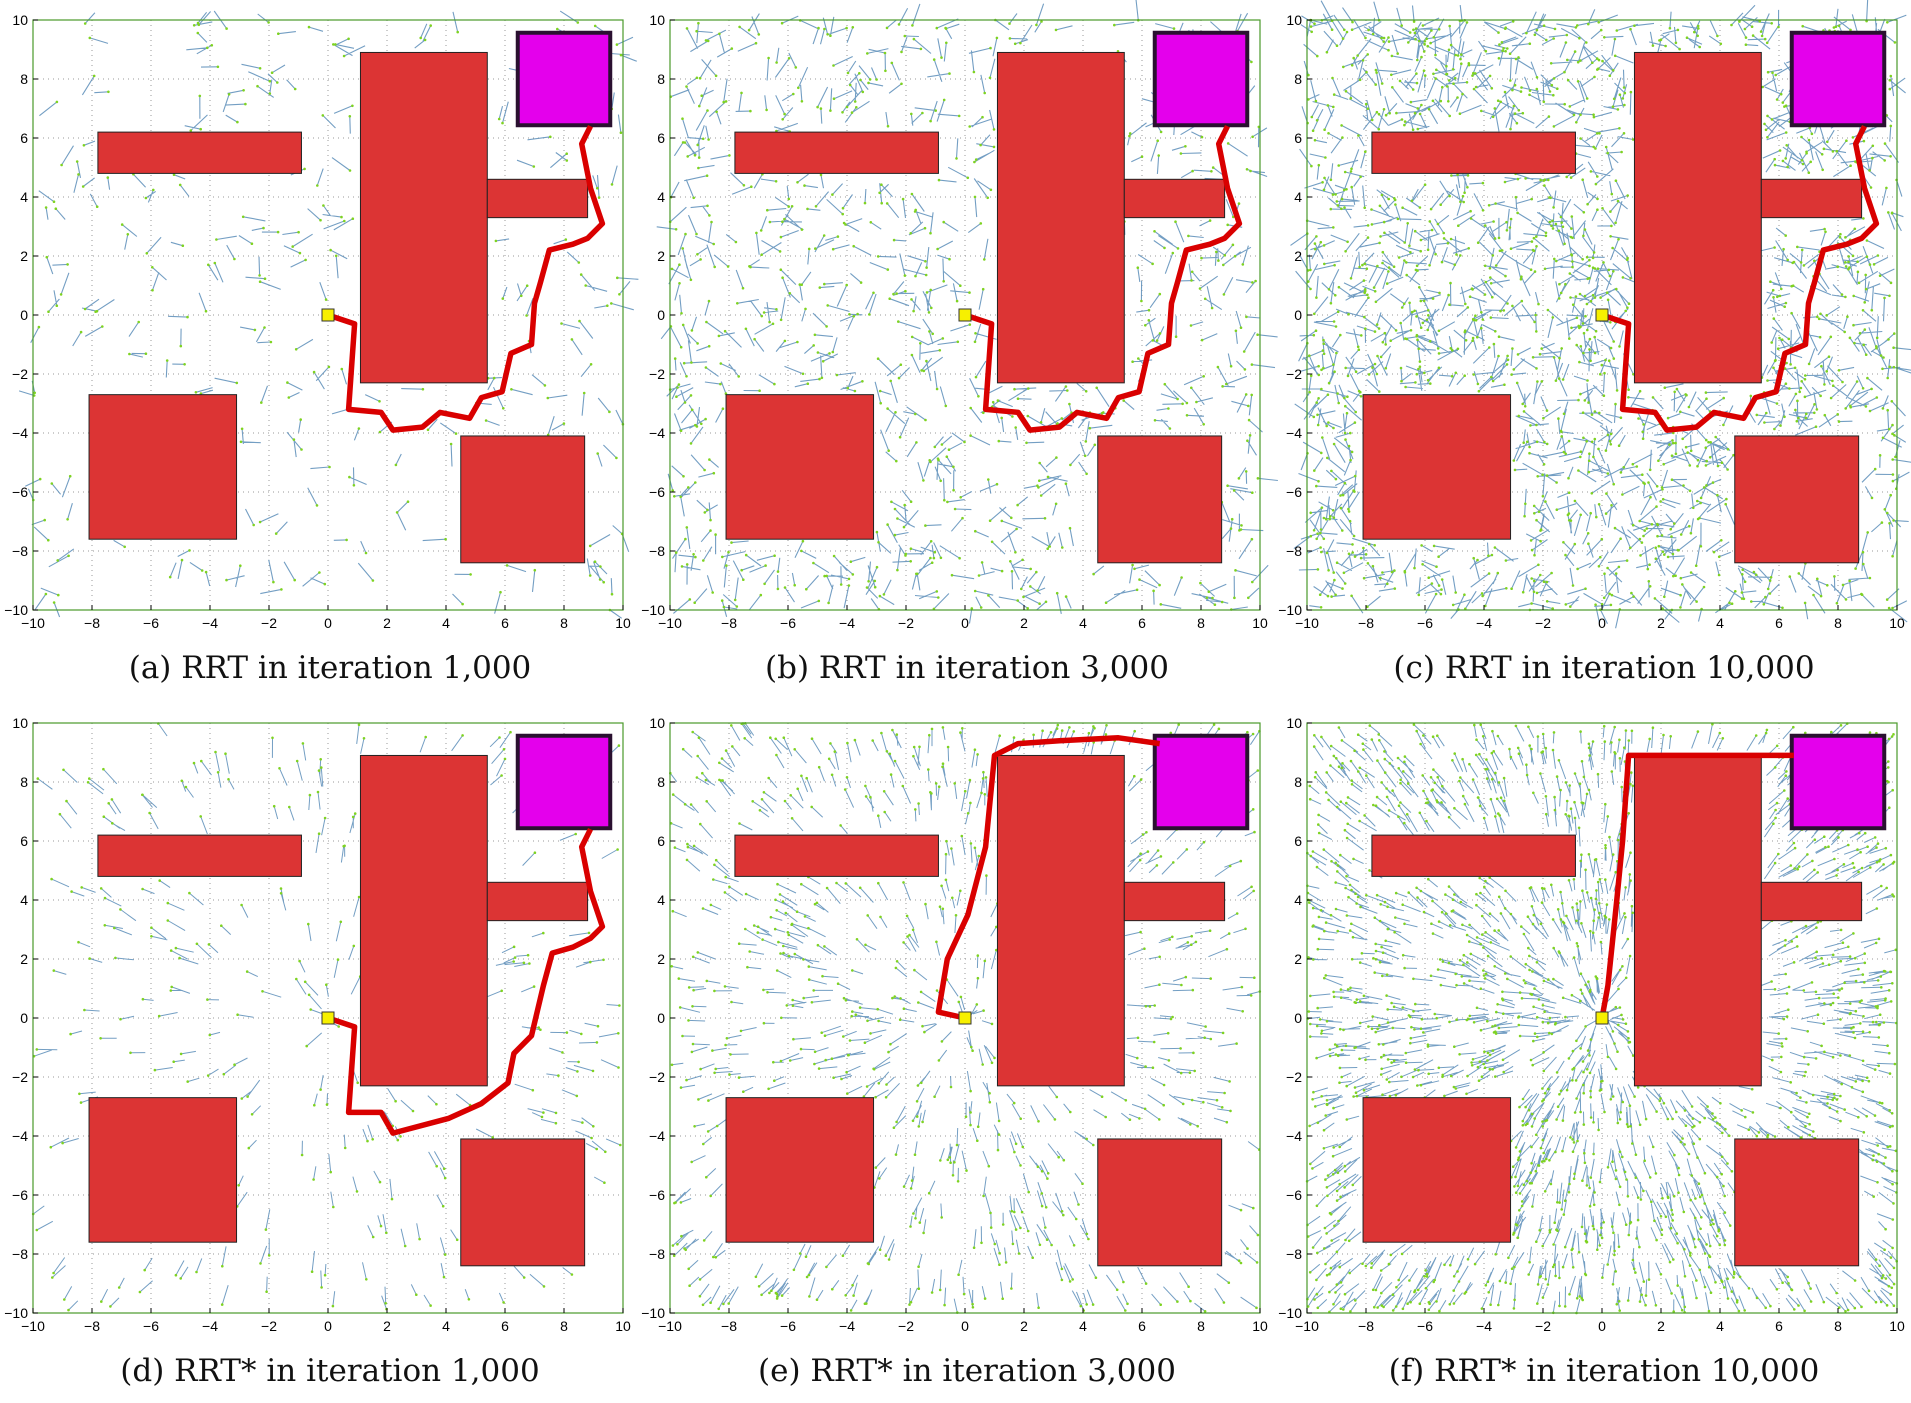 This screenshot has height=1403, width=1911. I want to click on plot-e: −10 −8 −6 −4 −2 0 2 4 6 8 10 −10 −8 −6 −4 −2 0 2 4 6 8 10, so click(954, 1024).